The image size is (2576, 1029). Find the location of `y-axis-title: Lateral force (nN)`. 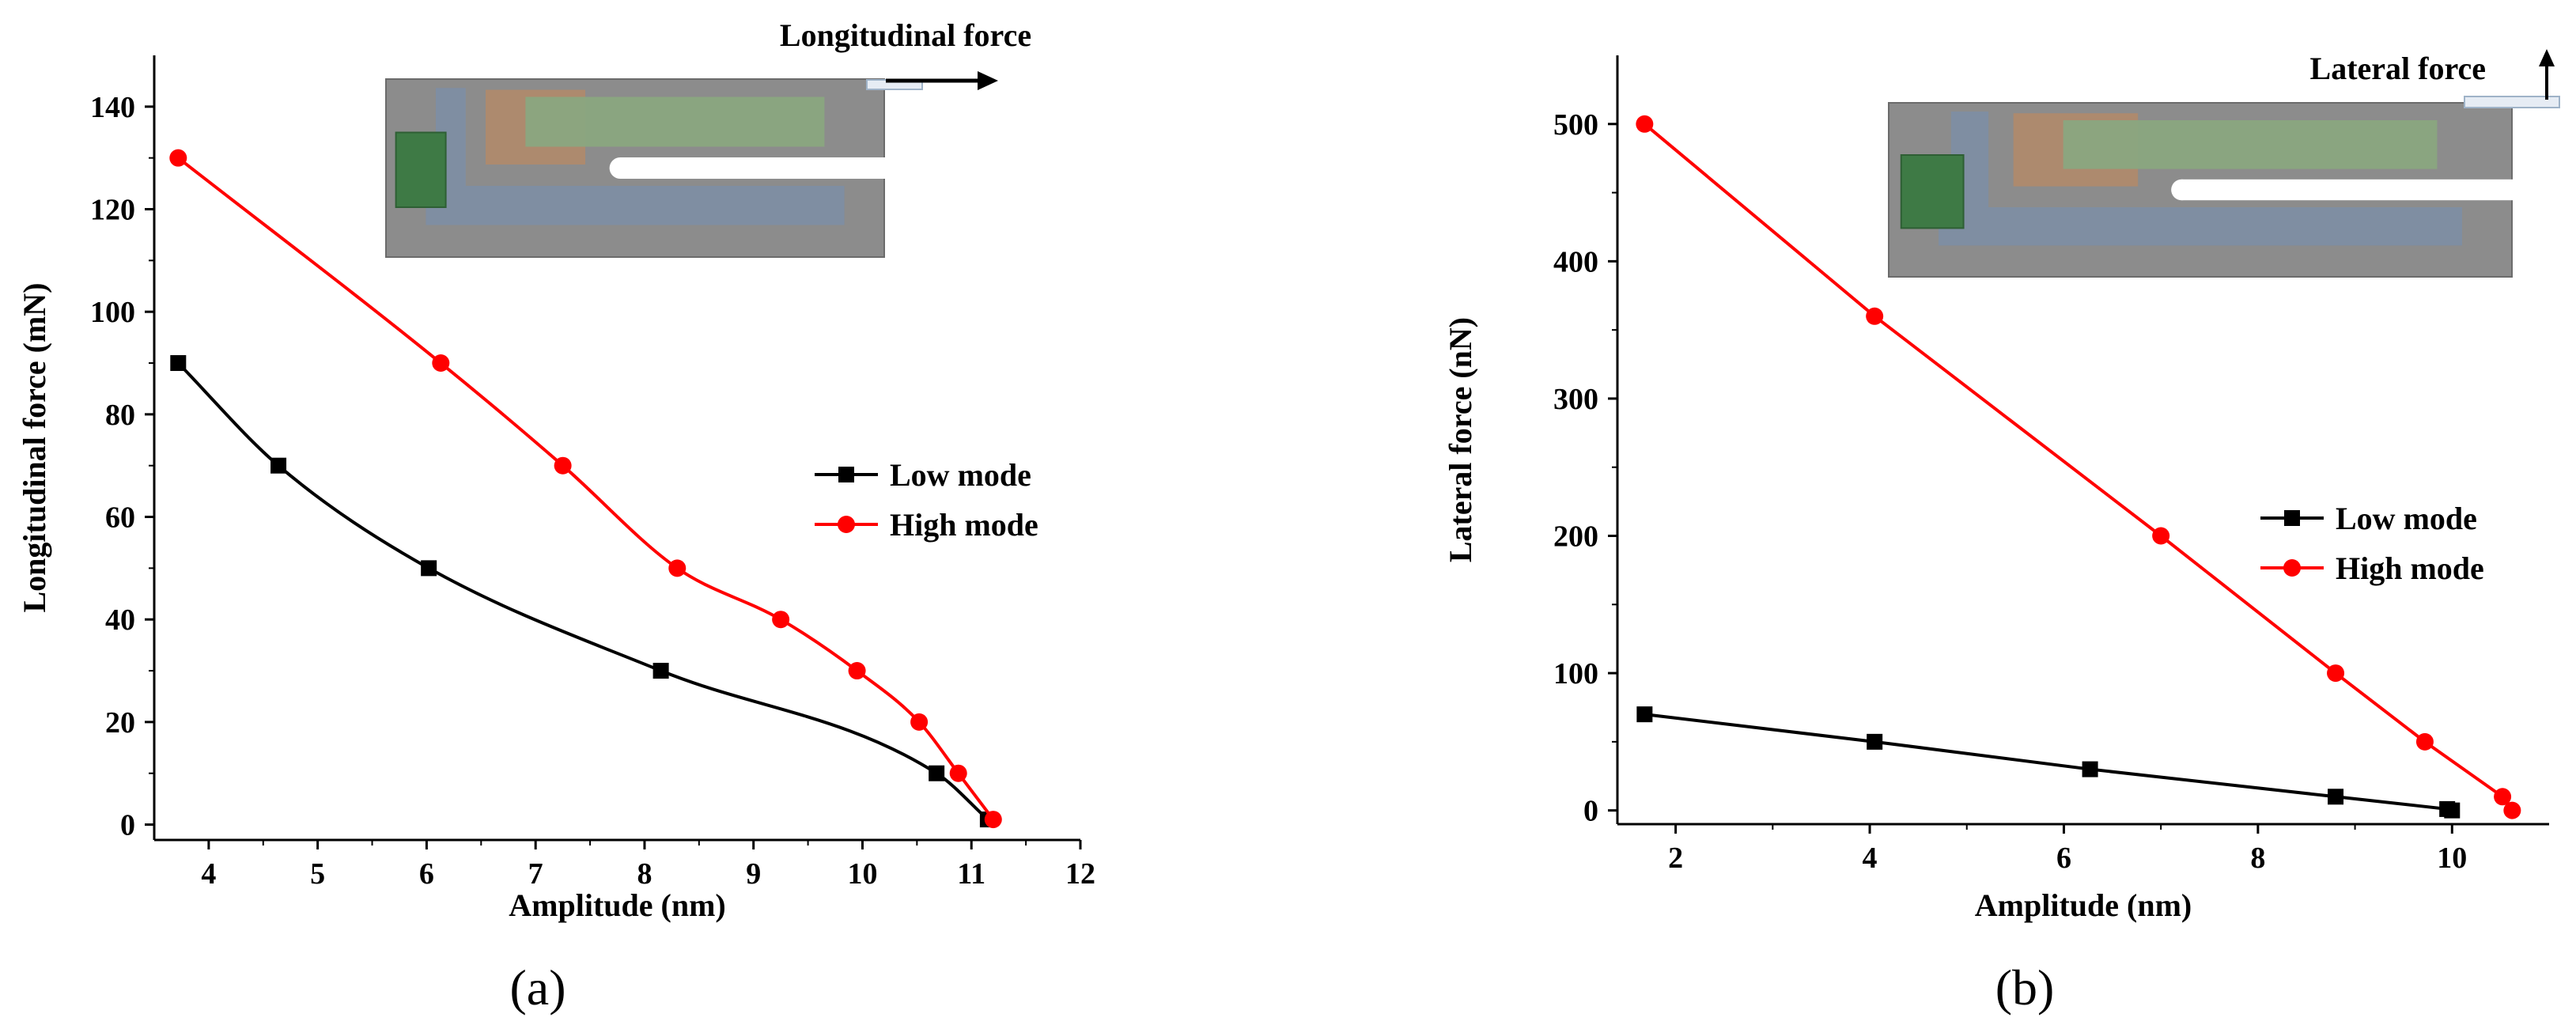

y-axis-title: Lateral force (nN) is located at coordinates (1460, 439).